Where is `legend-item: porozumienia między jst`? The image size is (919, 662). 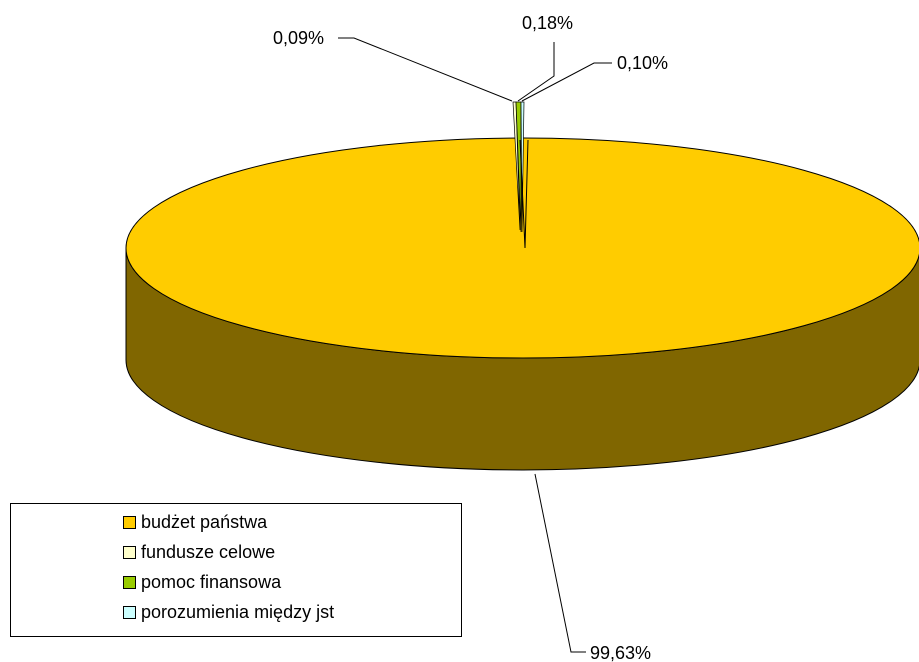 legend-item: porozumienia między jst is located at coordinates (236, 612).